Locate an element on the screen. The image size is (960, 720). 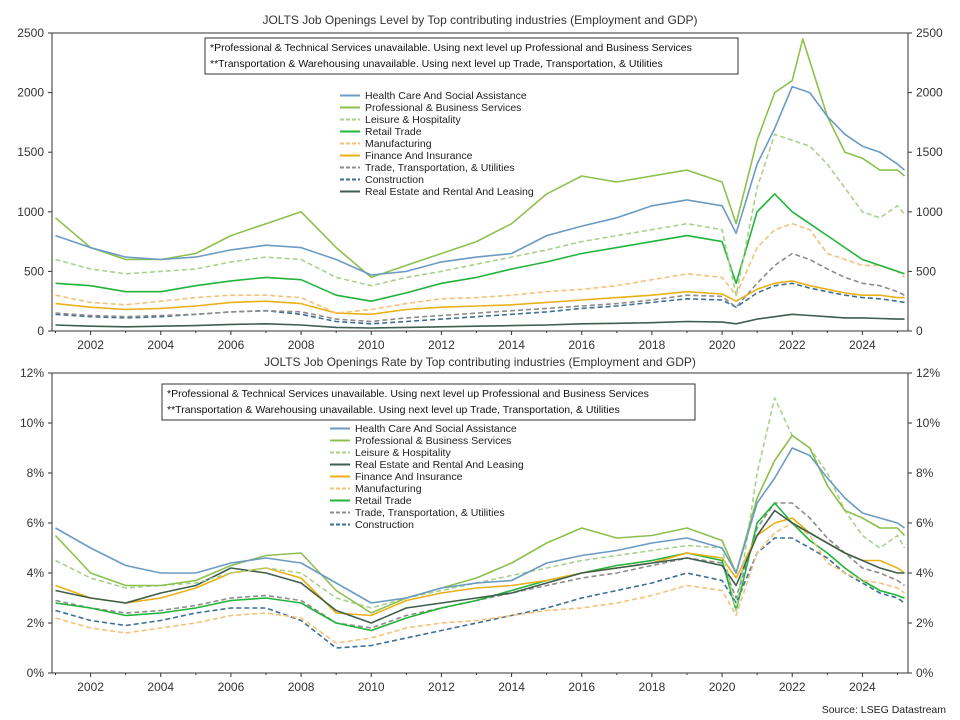
y-tick-label-right: 8% is located at coordinates (925, 473).